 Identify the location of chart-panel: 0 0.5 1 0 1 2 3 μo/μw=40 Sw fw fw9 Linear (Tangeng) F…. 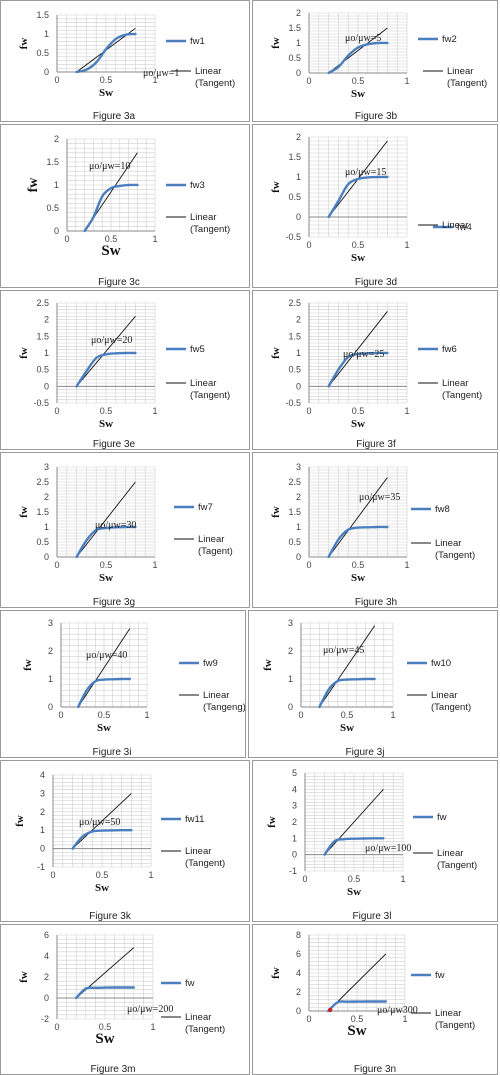
(123, 684).